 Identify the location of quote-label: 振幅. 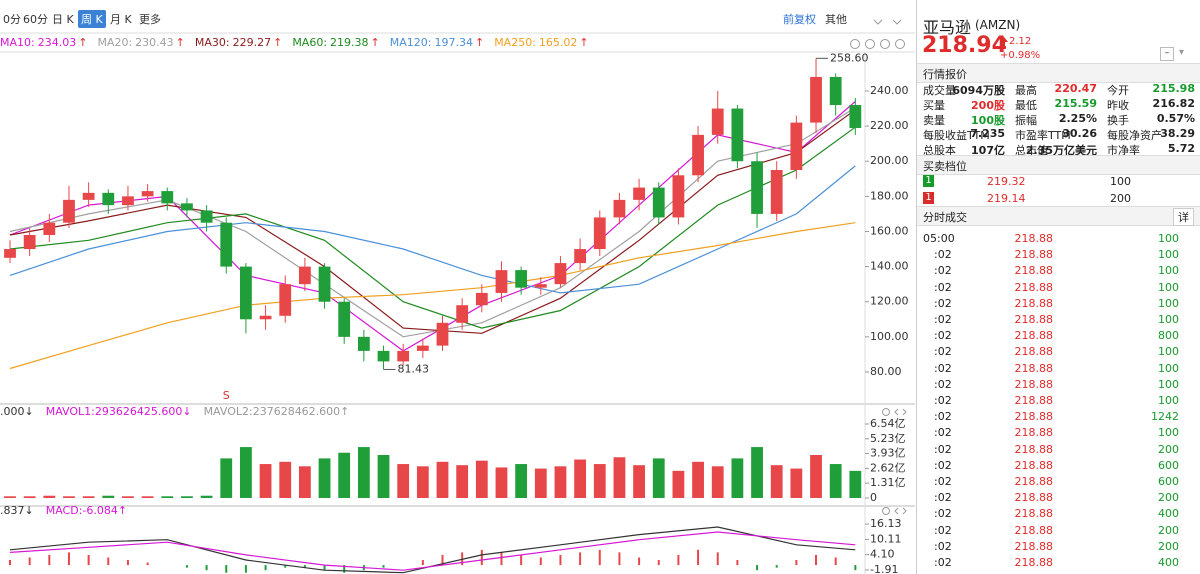
(1026, 120).